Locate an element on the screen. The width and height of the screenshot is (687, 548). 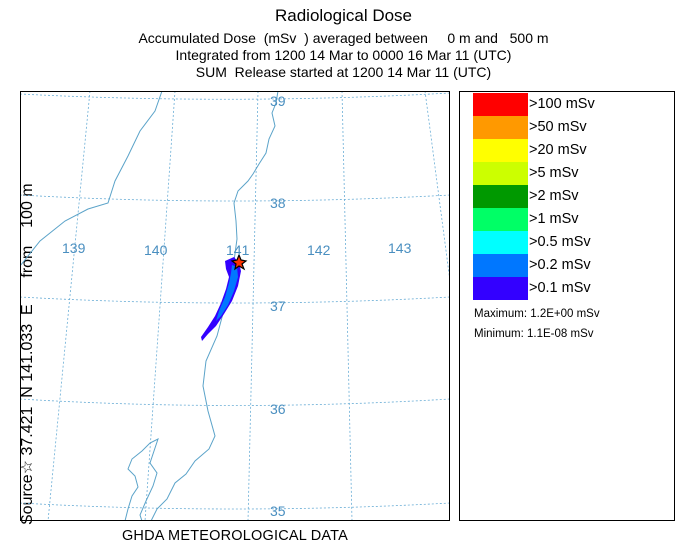
legend-row-5: >5 mSv is located at coordinates (573, 173).